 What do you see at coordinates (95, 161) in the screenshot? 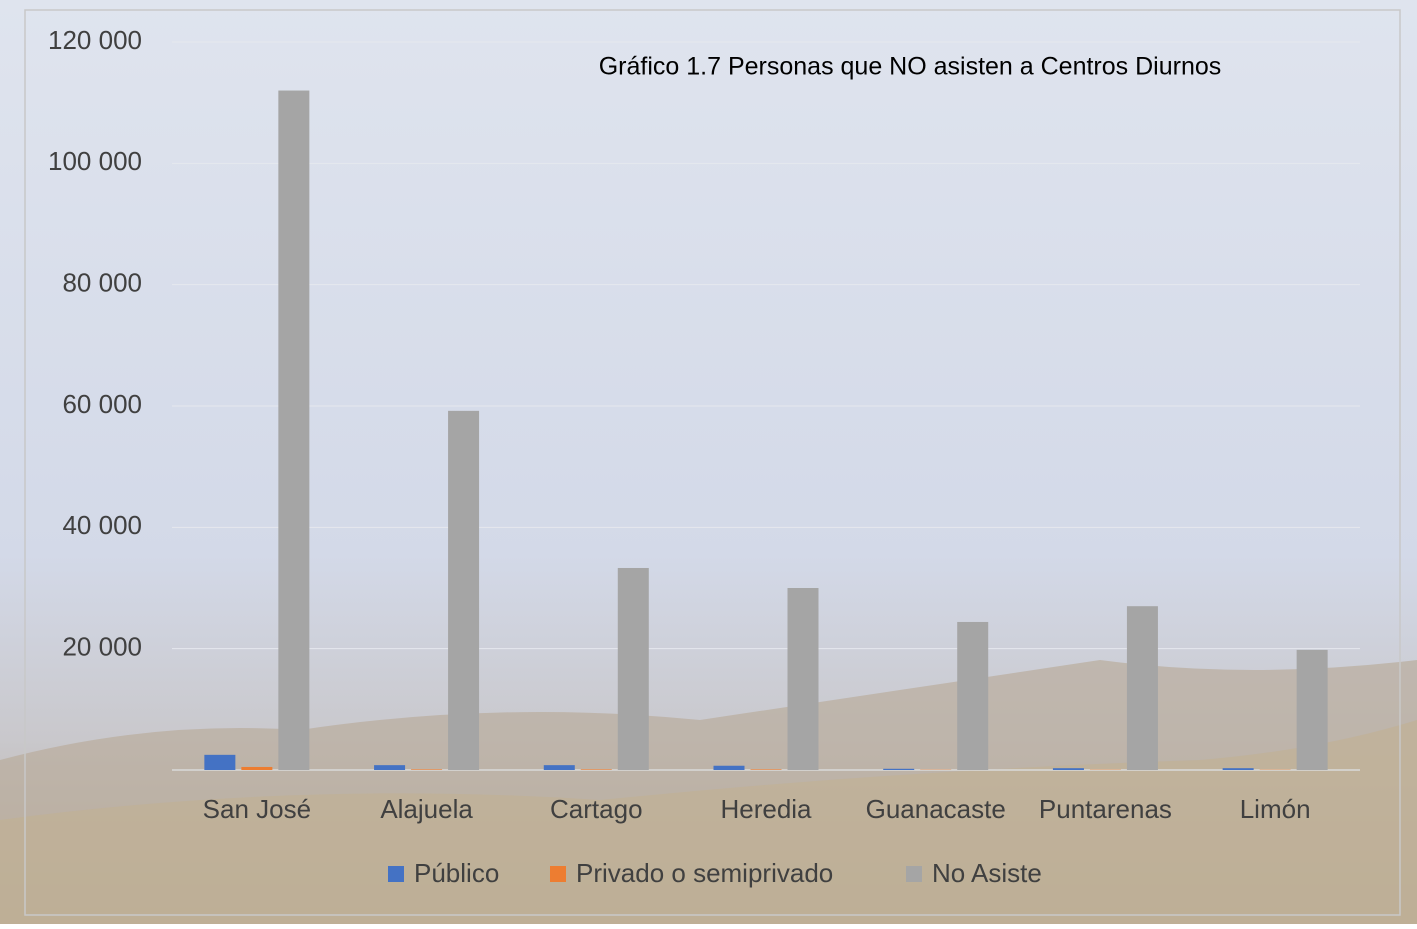
I see `y-tick-label: 100 000` at bounding box center [95, 161].